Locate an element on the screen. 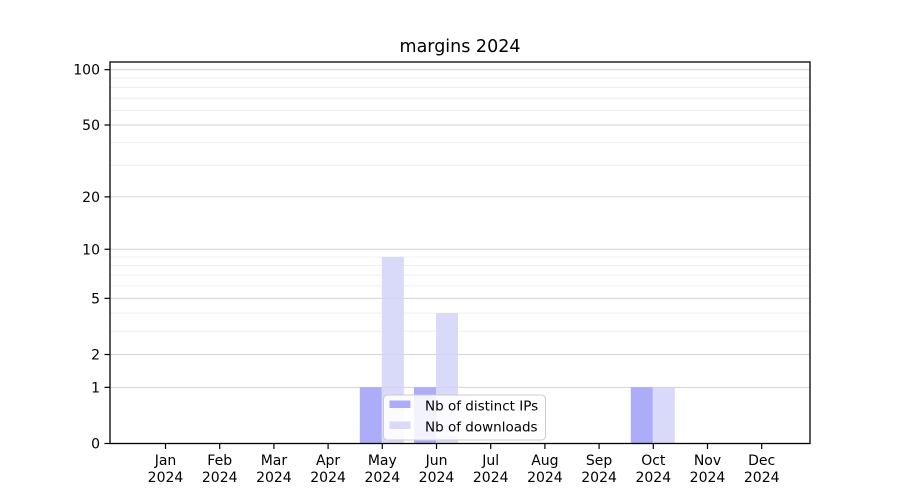 The height and width of the screenshot is (500, 900). y-tick-label: 10 is located at coordinates (91, 250).